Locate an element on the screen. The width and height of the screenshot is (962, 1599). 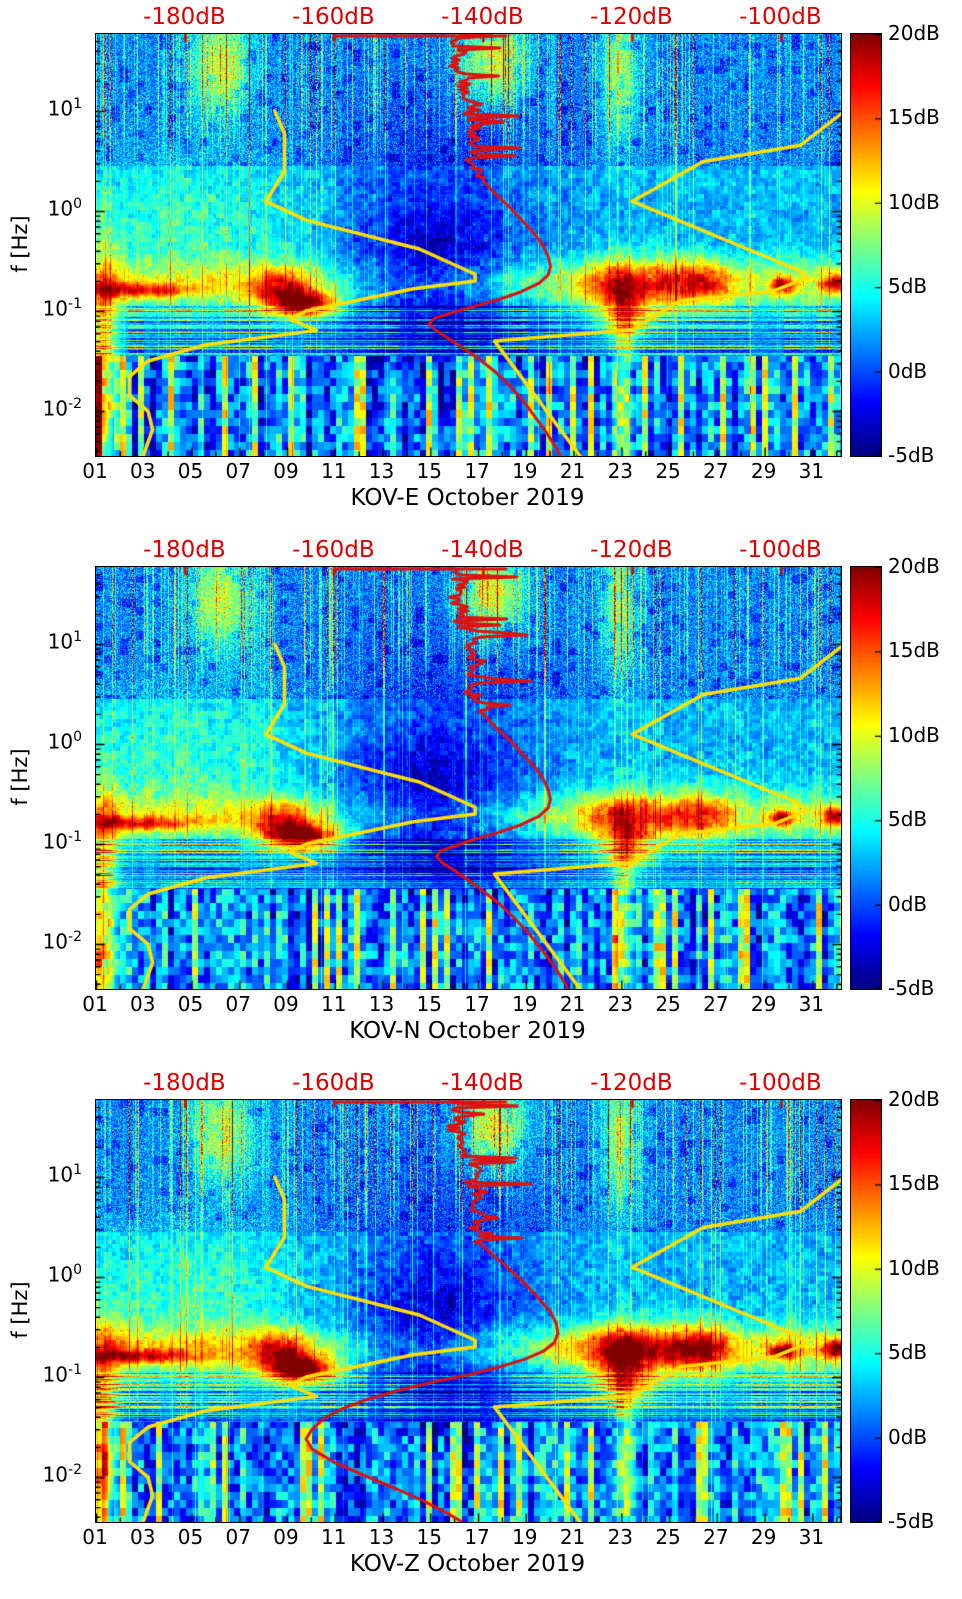
colorbar is located at coordinates (866, 778).